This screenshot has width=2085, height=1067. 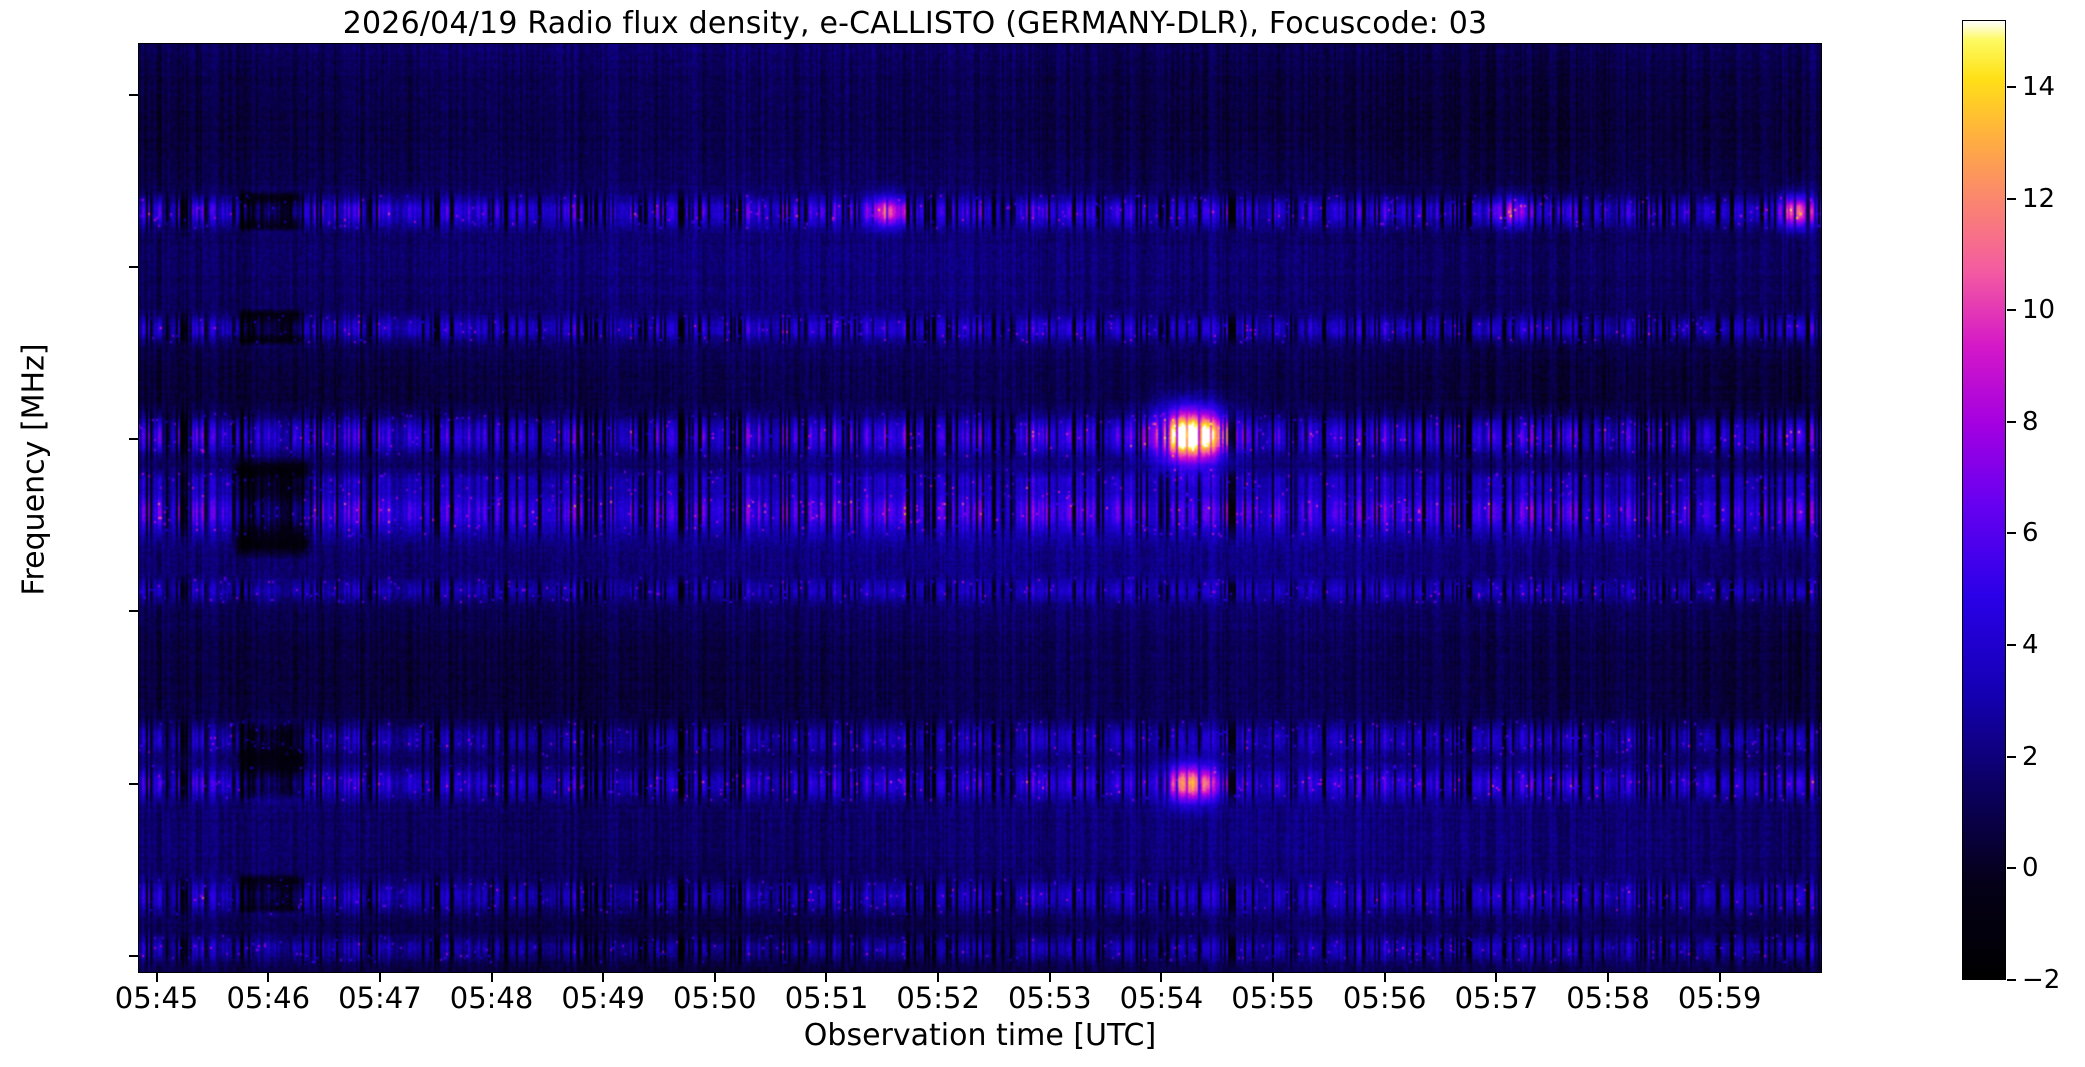 What do you see at coordinates (34, 469) in the screenshot?
I see `y-axis-label: Frequency [MHz]` at bounding box center [34, 469].